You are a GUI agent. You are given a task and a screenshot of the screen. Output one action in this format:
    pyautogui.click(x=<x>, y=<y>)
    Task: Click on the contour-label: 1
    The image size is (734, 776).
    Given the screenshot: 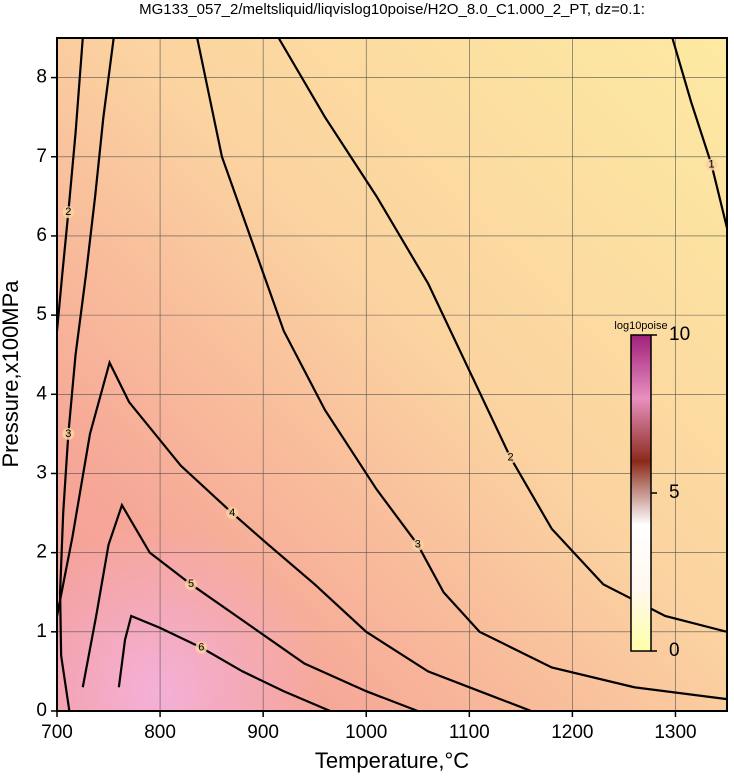 What is the action you would take?
    pyautogui.click(x=711, y=165)
    